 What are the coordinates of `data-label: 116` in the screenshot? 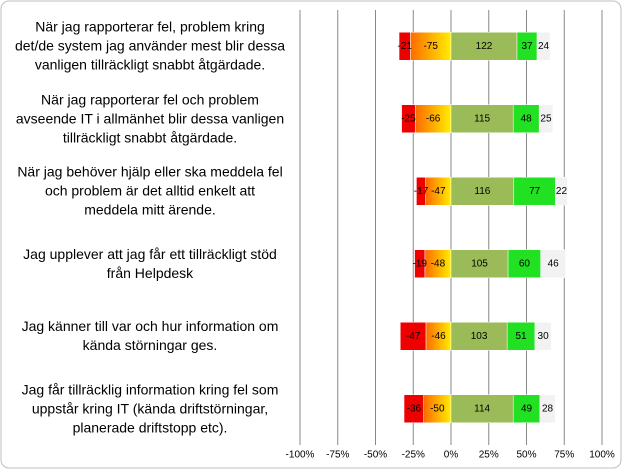 It's located at (482, 191).